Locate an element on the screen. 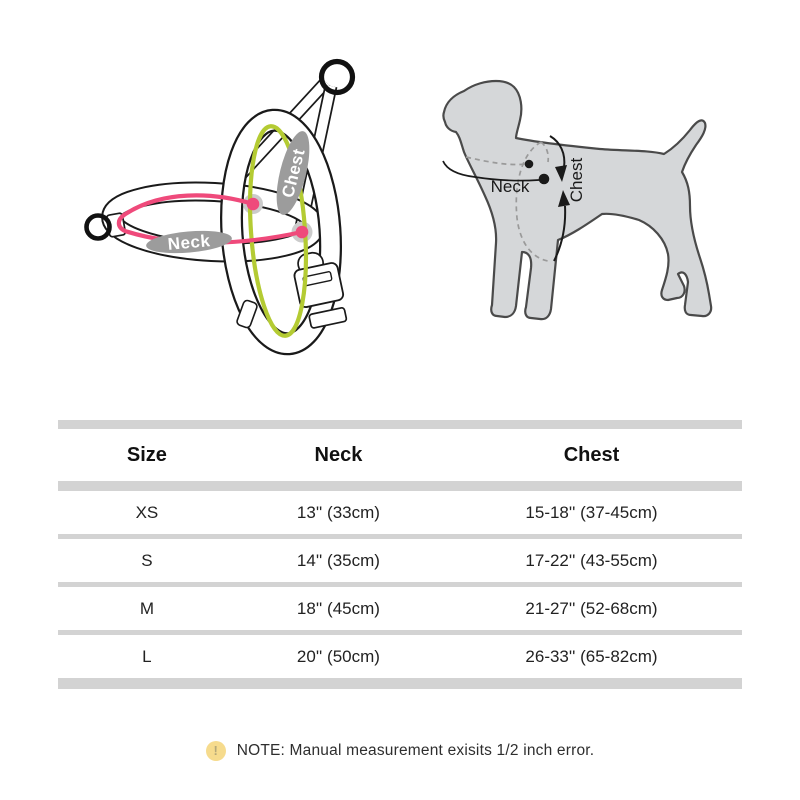  cell-chest: 26-33'' (65-82cm) is located at coordinates (591, 656).